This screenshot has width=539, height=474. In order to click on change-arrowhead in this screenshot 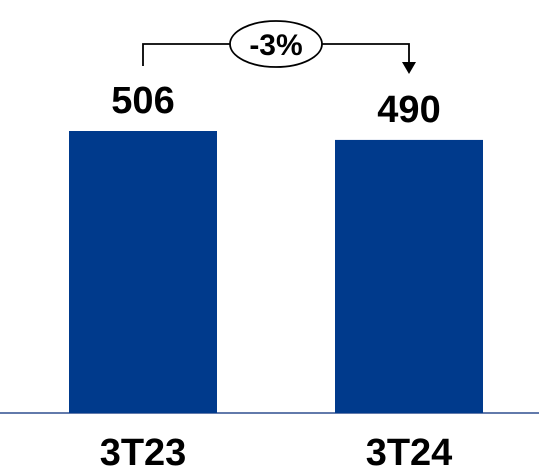, I will do `click(409, 68)`.